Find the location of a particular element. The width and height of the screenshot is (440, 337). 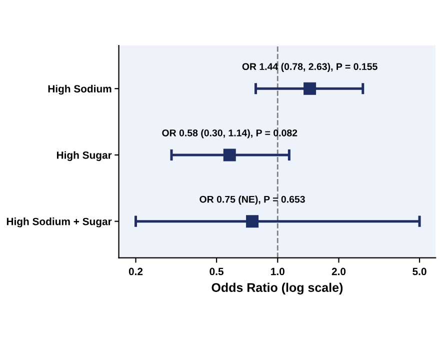

y-tick-label: High Sugar is located at coordinates (84, 156).